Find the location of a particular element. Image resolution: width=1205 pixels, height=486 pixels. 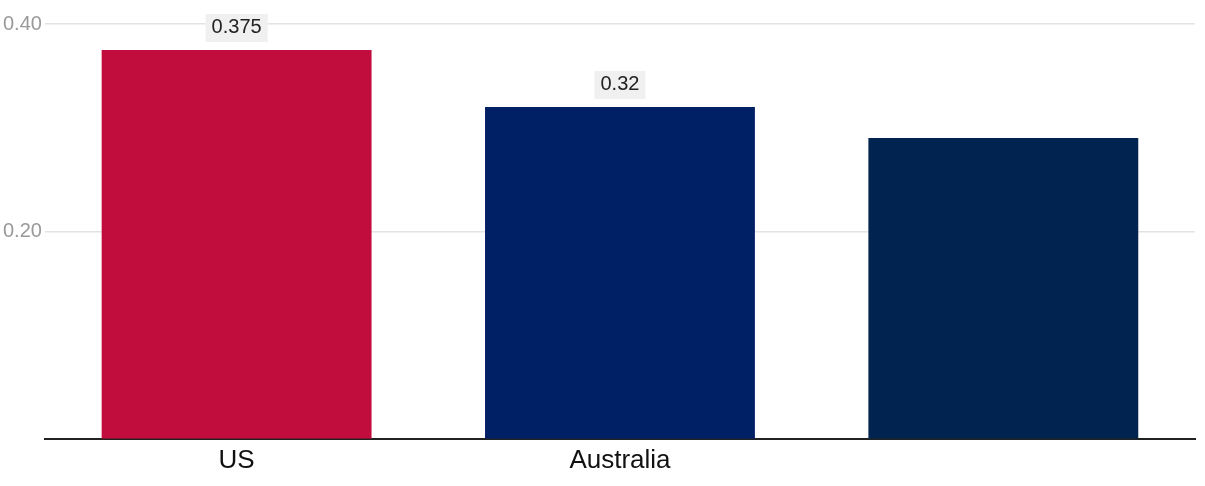

x-tick-label: Australia is located at coordinates (620, 458).